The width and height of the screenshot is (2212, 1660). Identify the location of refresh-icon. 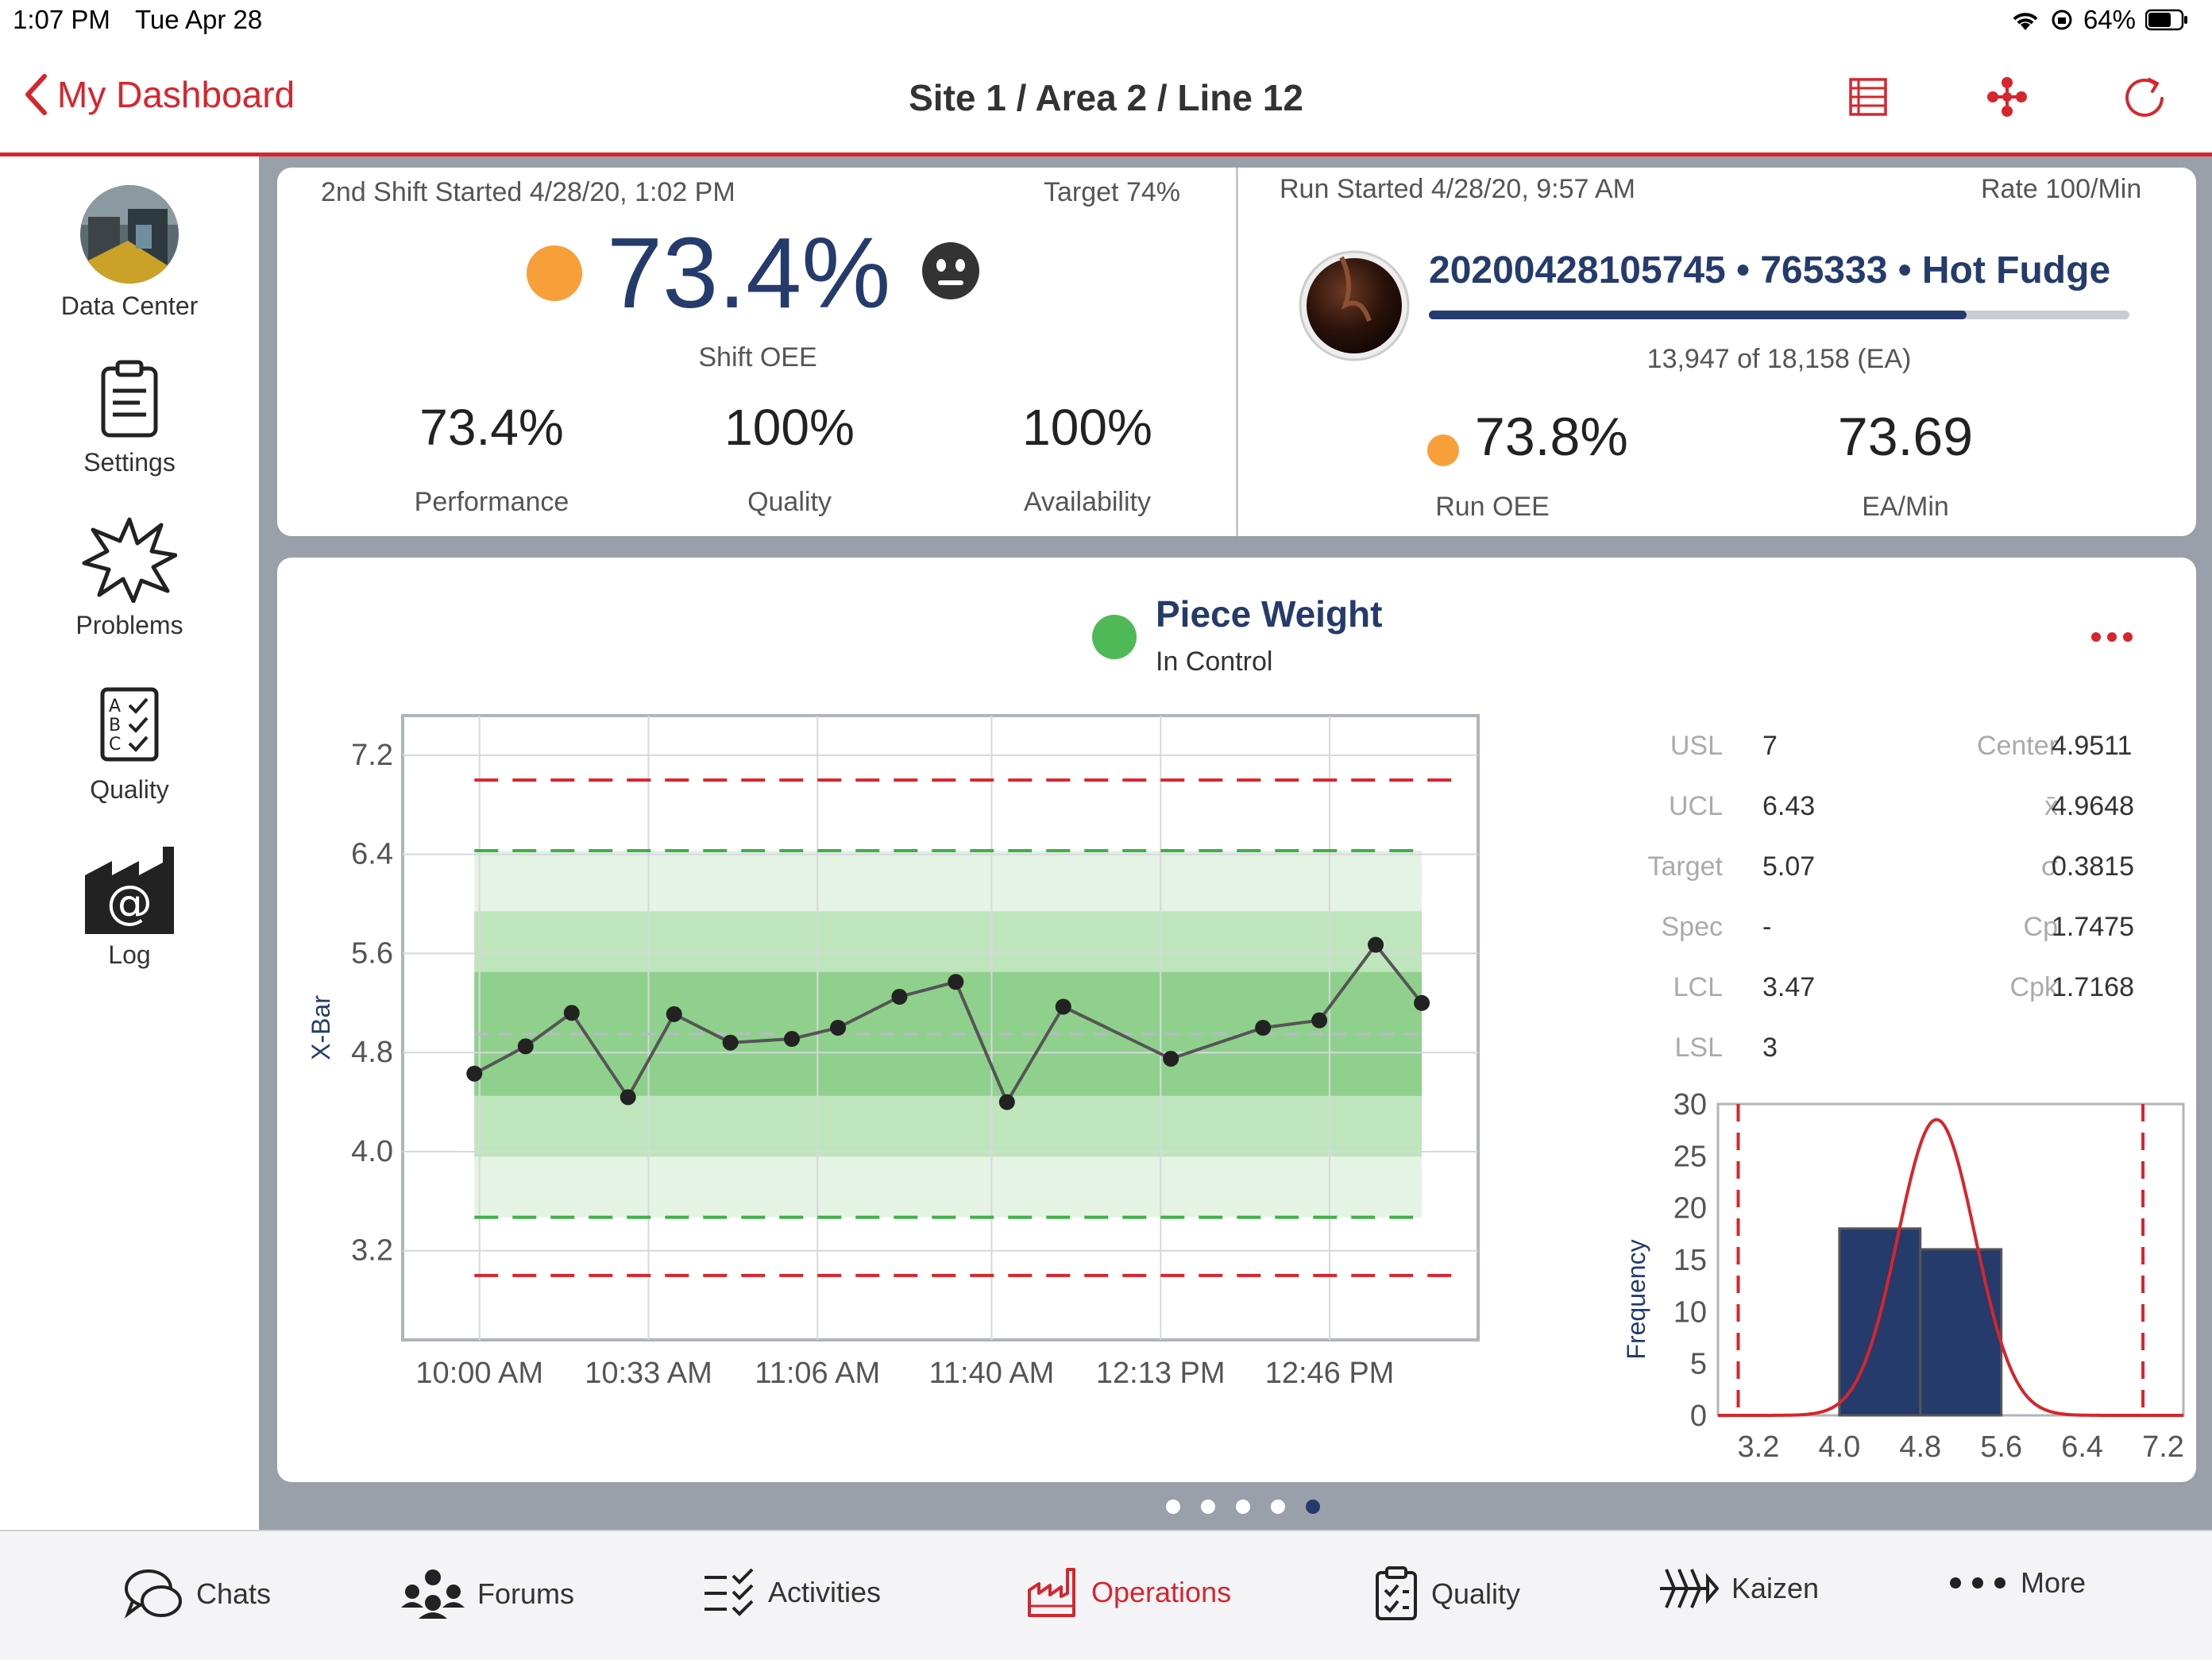
(2144, 96).